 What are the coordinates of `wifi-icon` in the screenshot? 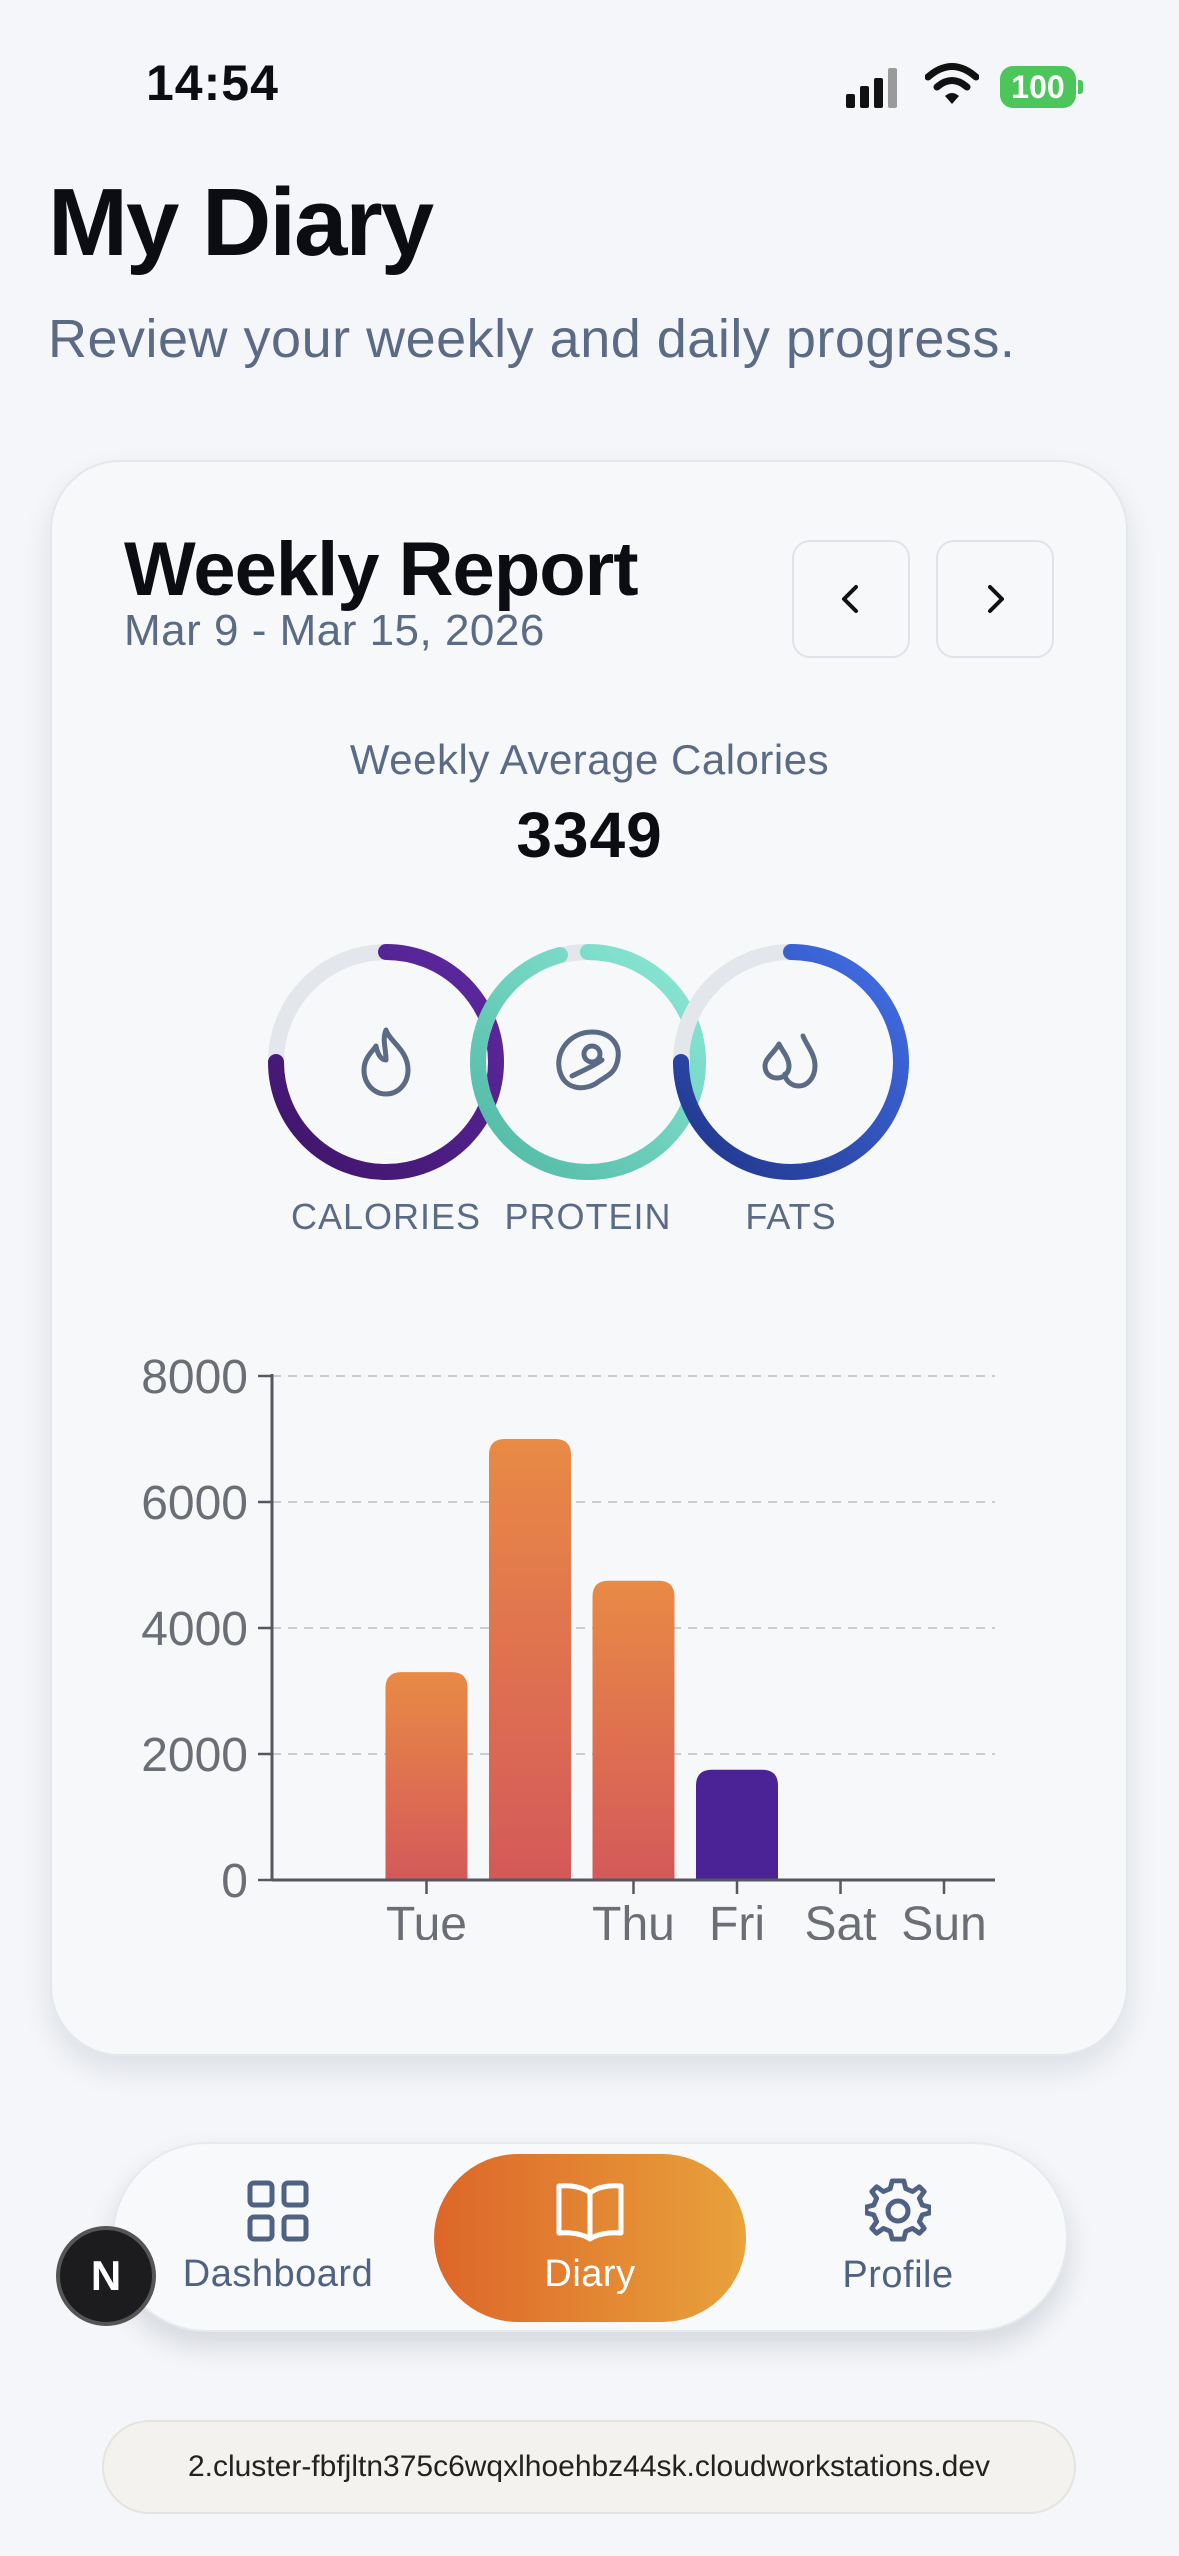 It's located at (952, 83).